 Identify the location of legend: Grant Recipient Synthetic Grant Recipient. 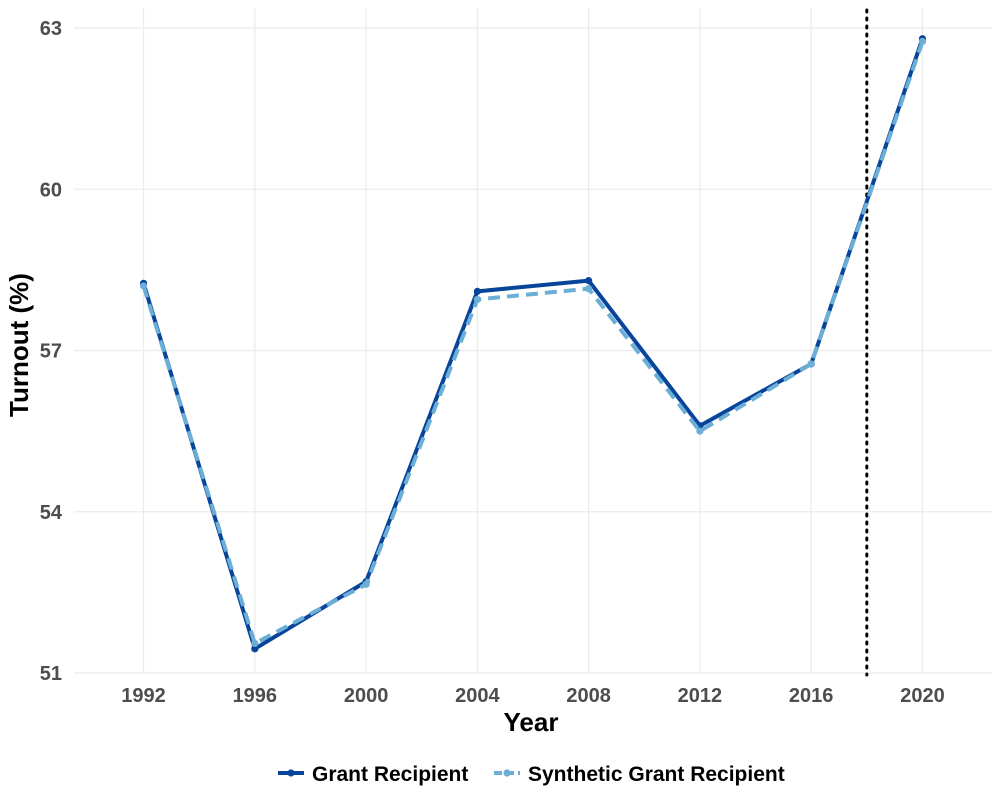
(531, 774).